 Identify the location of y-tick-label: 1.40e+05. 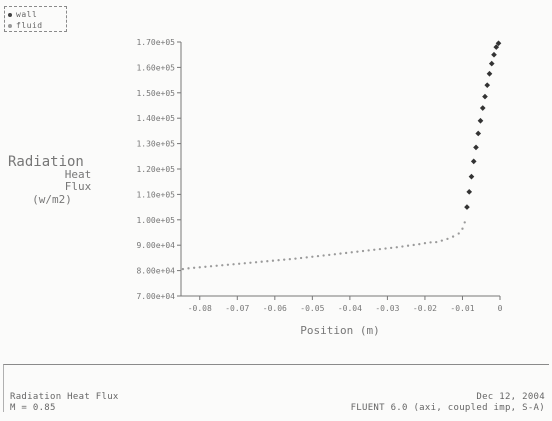
(155, 118).